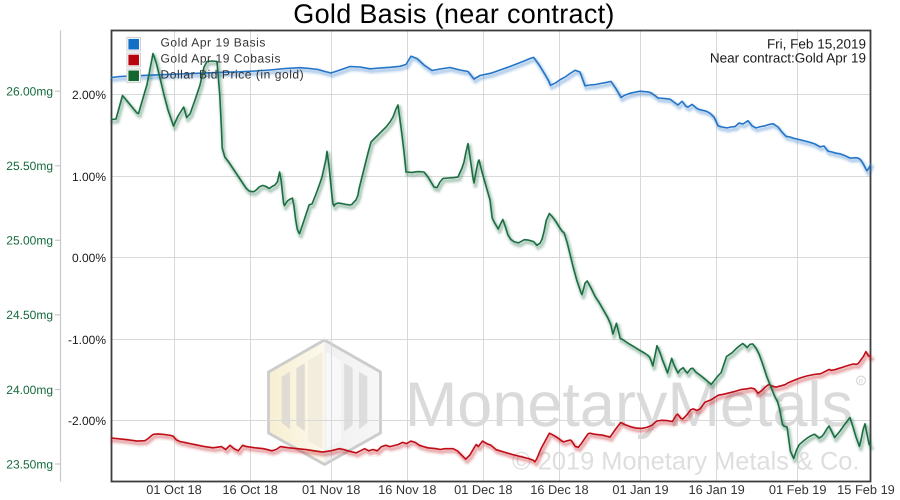 This screenshot has width=900, height=500. Describe the element at coordinates (29, 315) in the screenshot. I see `svg-text: 24.50mg` at that location.